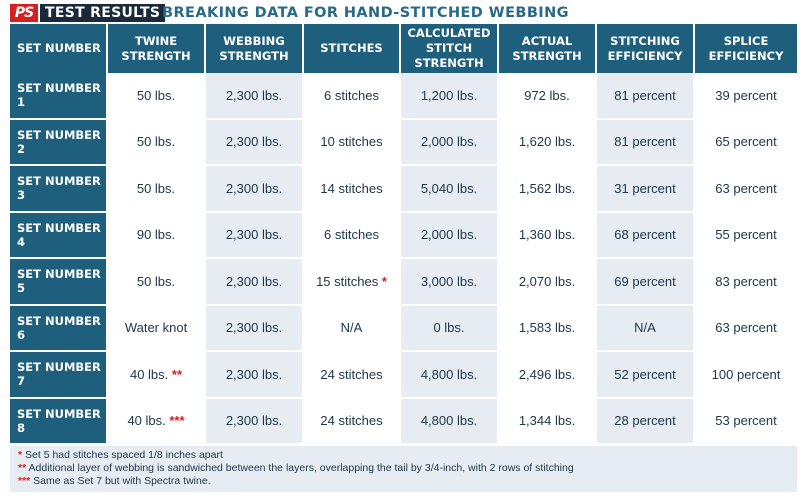  I want to click on splice-efficiency-cell: 65 percent, so click(746, 142).